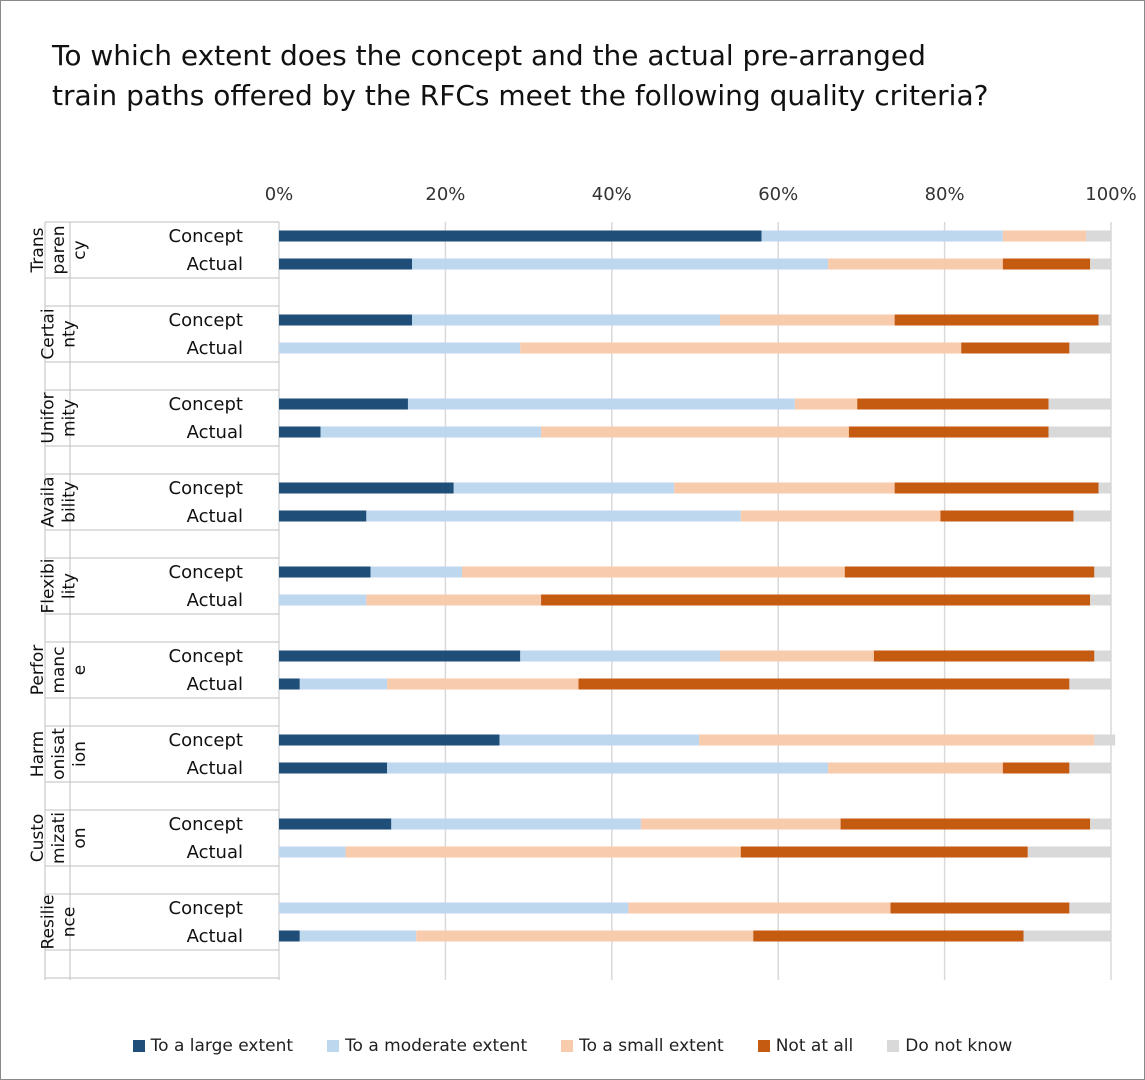 The height and width of the screenshot is (1080, 1145). I want to click on x-tick-label: 20%, so click(445, 194).